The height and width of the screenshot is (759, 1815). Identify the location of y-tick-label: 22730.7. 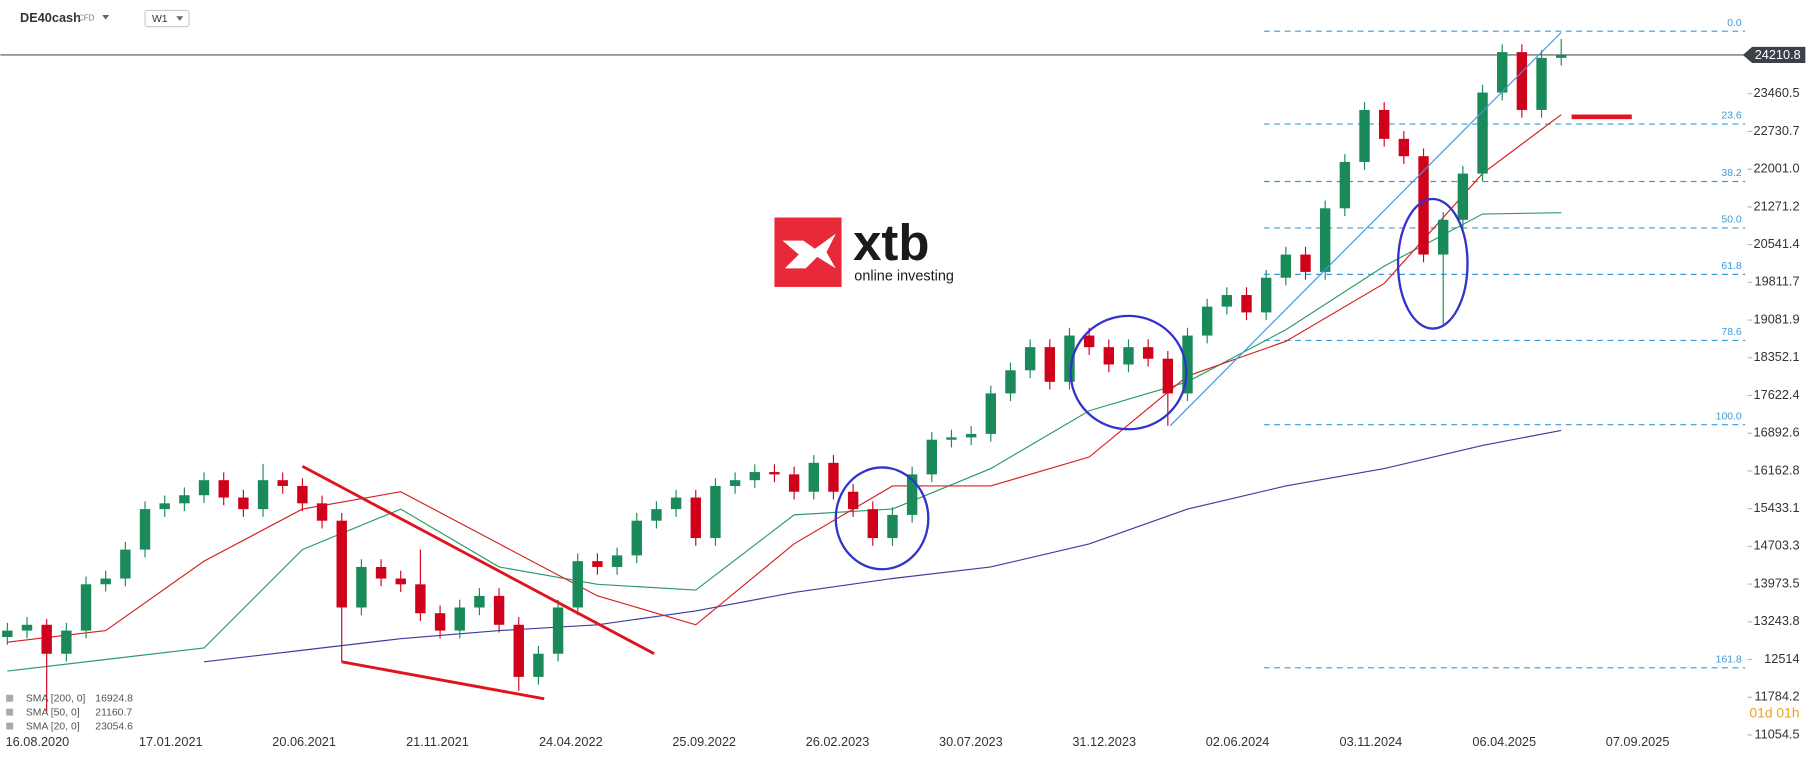
(1777, 130).